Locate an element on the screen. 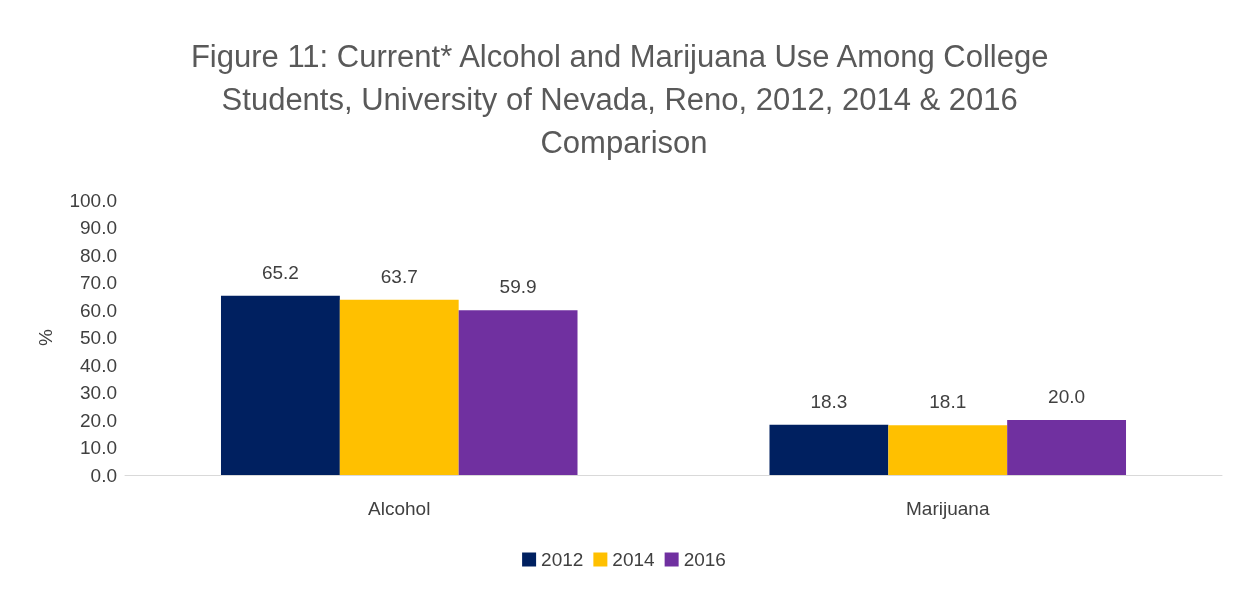 This screenshot has height=592, width=1248. x-tick-label: Alcohol is located at coordinates (399, 508).